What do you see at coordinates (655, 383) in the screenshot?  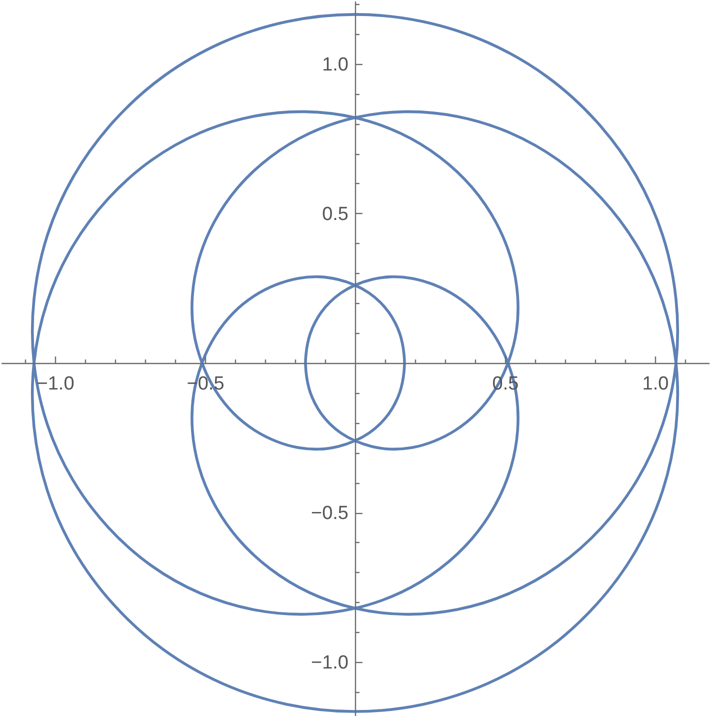 I see `x-tick-label: 1.0` at bounding box center [655, 383].